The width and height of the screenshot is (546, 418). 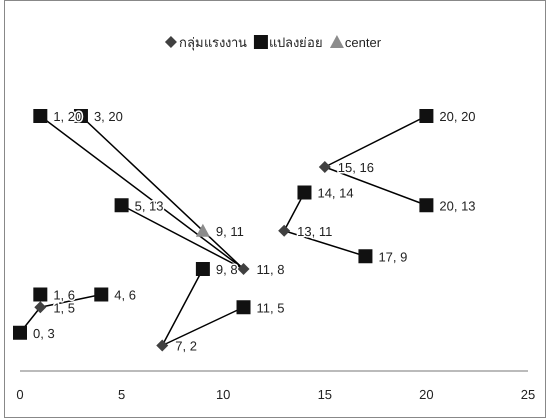 What do you see at coordinates (44, 333) in the screenshot?
I see `data-label: 0, 3` at bounding box center [44, 333].